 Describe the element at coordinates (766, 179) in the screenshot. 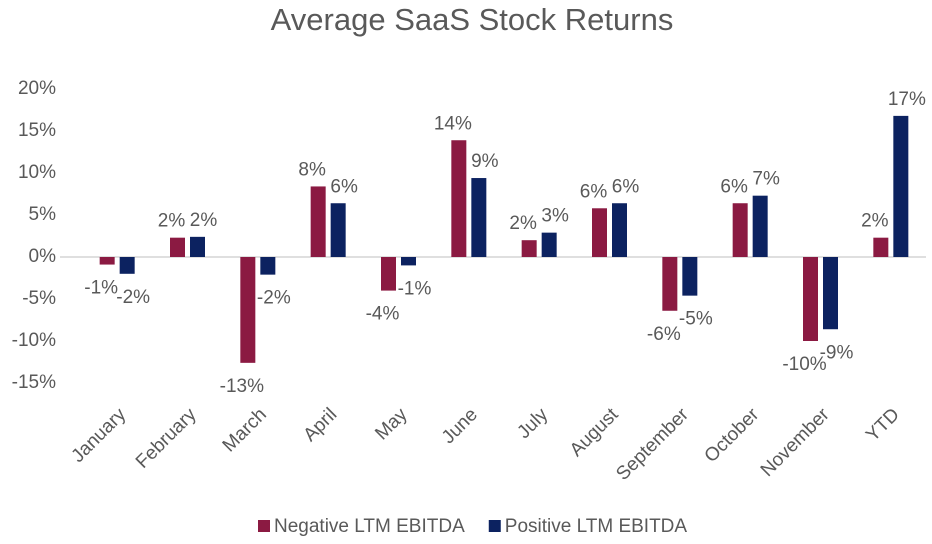

I see `data-label: 7%` at that location.